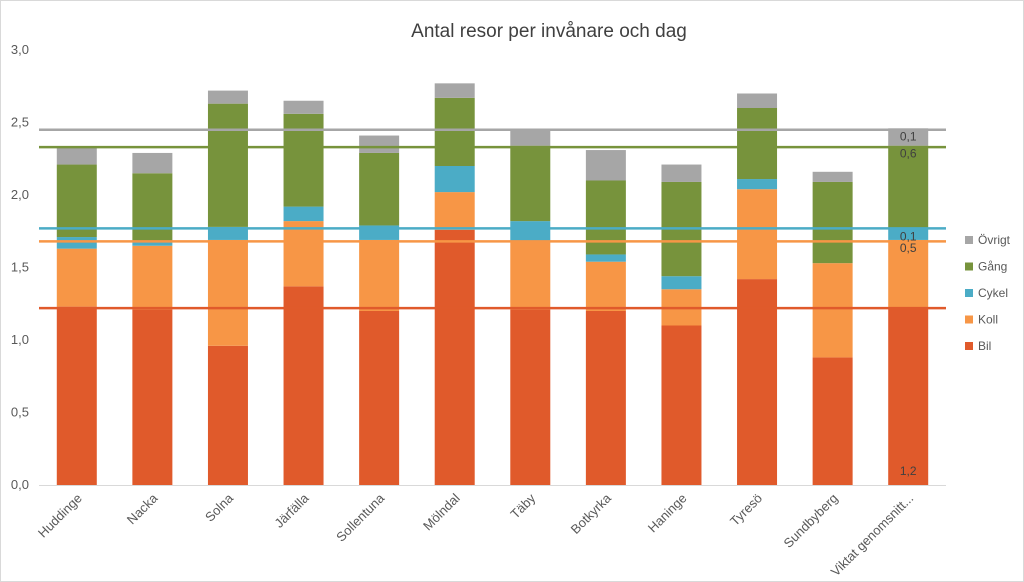  What do you see at coordinates (993, 293) in the screenshot?
I see `legend-label-cykel: Cykel` at bounding box center [993, 293].